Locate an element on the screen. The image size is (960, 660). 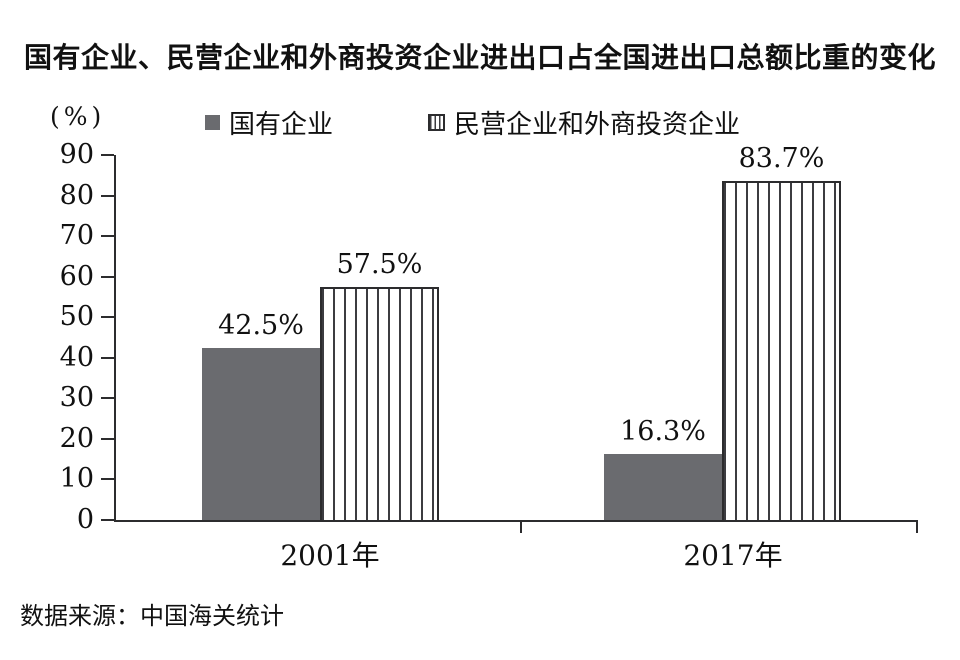
y-tick-label: 70 is located at coordinates (76, 236).